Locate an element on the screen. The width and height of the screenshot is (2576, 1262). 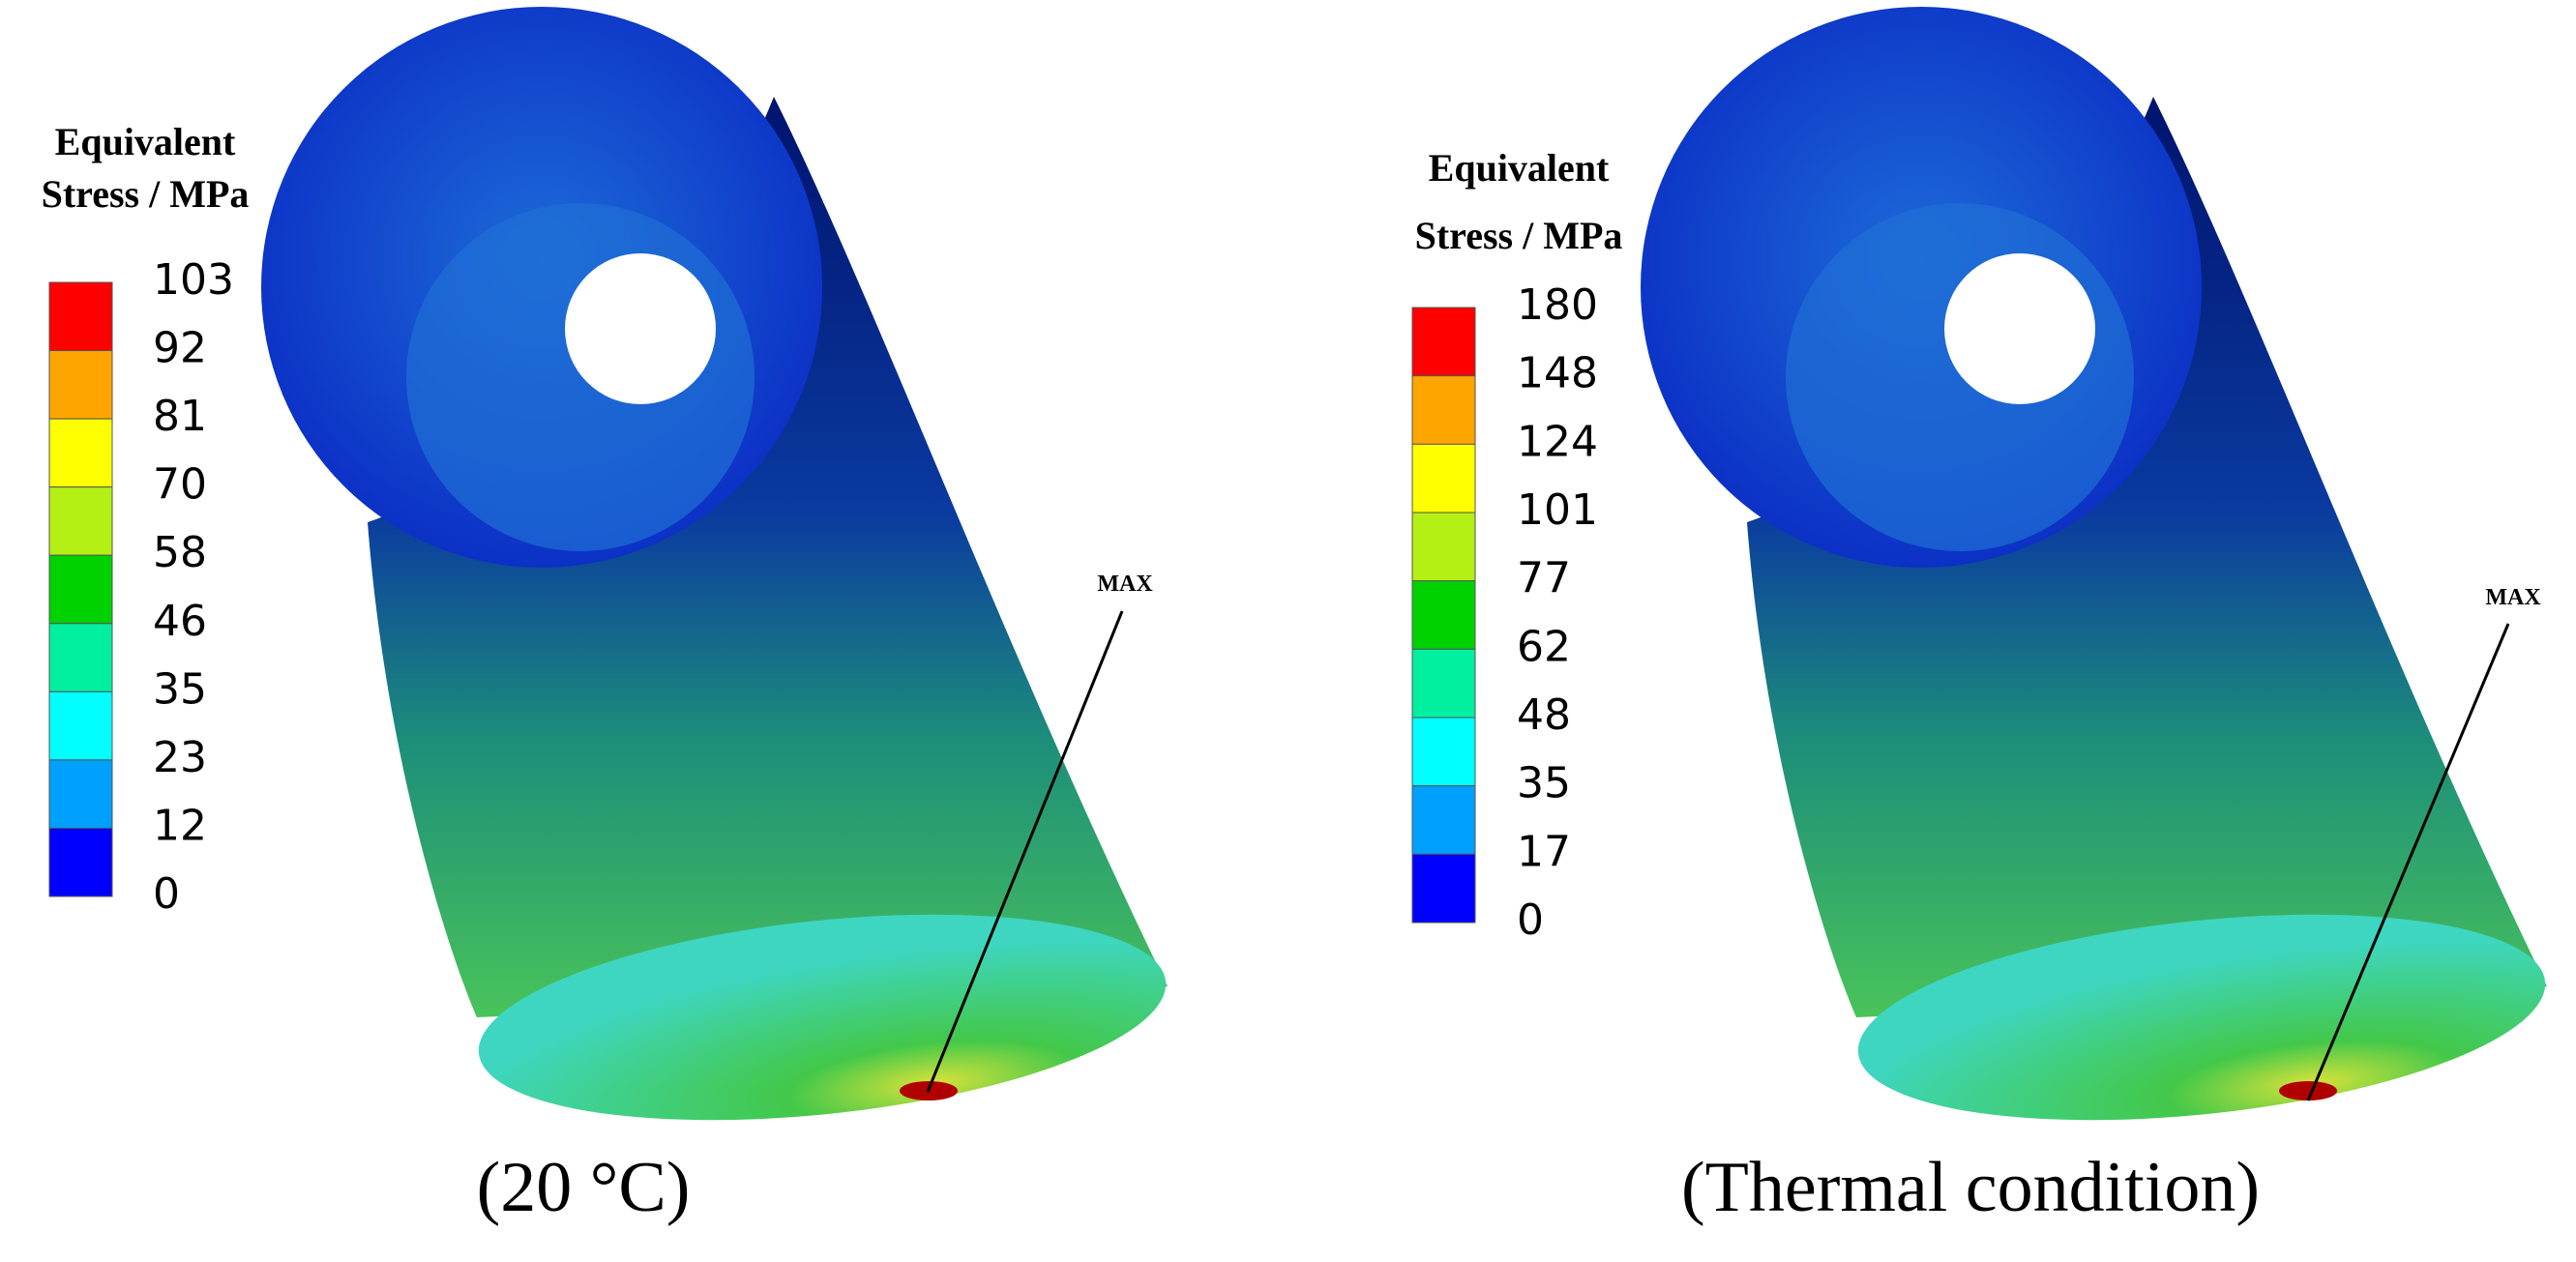
colorbar-label: 70 is located at coordinates (180, 485).